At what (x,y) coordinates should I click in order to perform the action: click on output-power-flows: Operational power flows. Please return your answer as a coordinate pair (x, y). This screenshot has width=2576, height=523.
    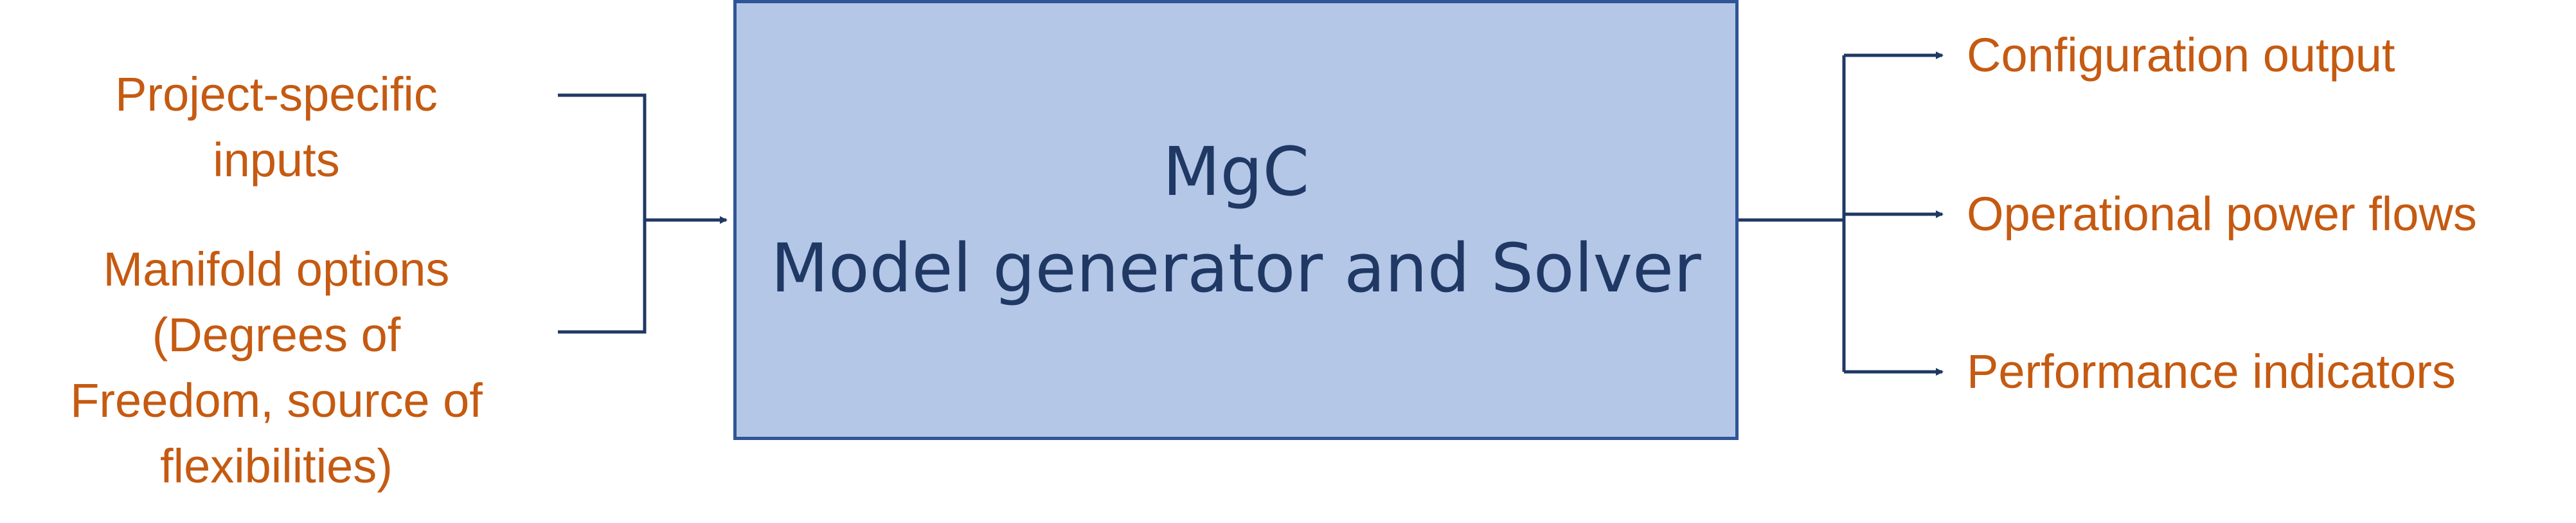
    Looking at the image, I should click on (2222, 214).